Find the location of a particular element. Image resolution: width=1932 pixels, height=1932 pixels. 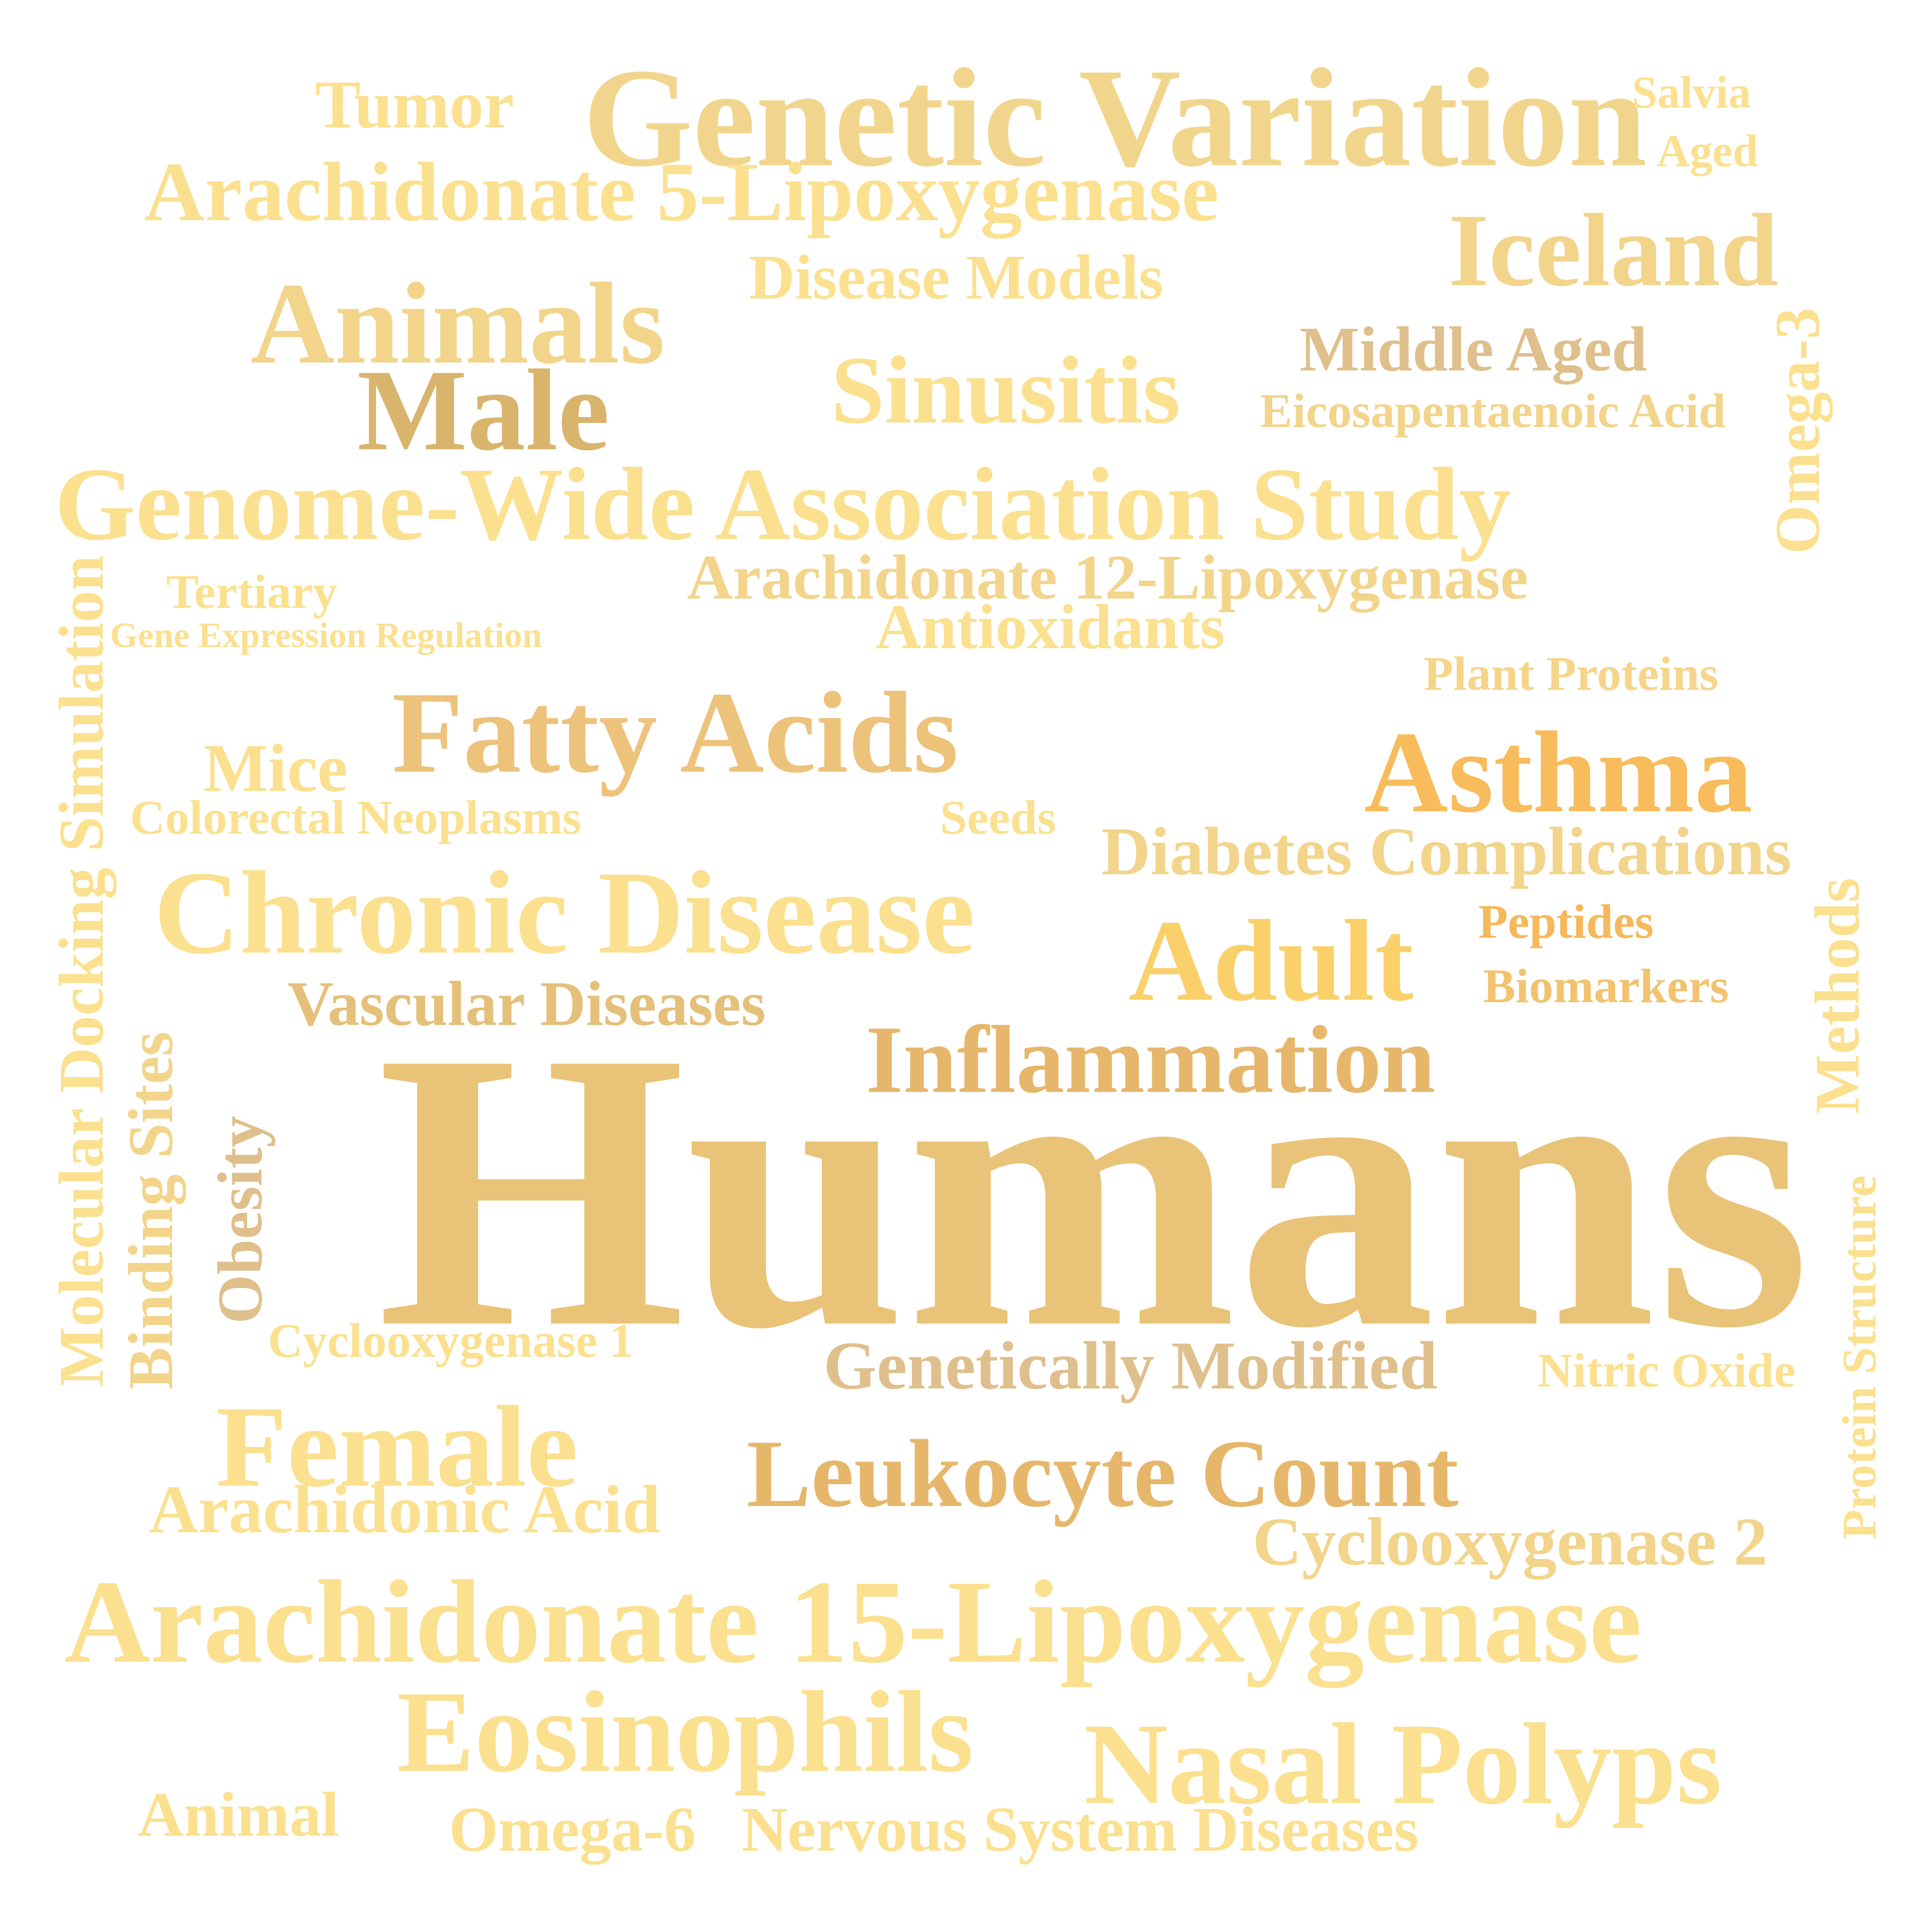

word-leukocyte-count: Leukocyte Count is located at coordinates (1103, 1473).